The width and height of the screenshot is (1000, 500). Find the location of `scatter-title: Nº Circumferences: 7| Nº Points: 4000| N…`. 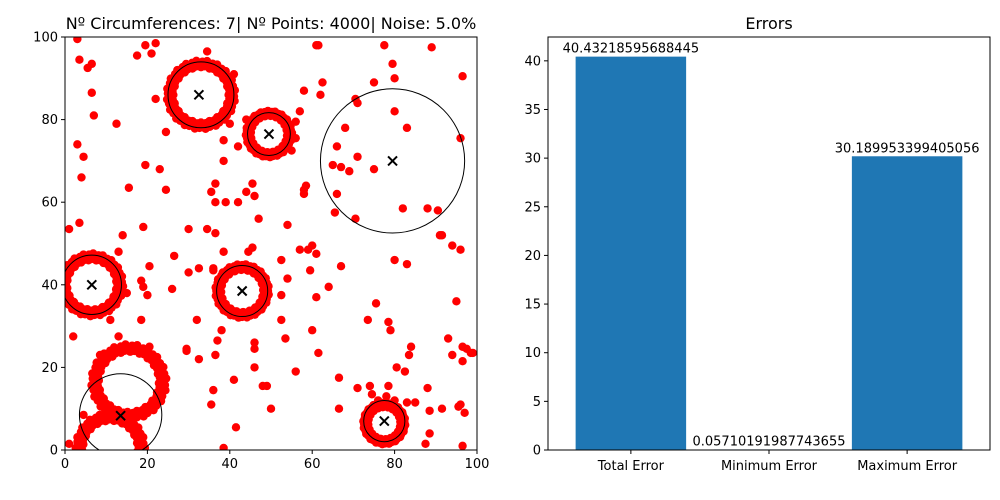

scatter-title: Nº Circumferences: 7| Nº Points: 4000| N… is located at coordinates (271, 23).